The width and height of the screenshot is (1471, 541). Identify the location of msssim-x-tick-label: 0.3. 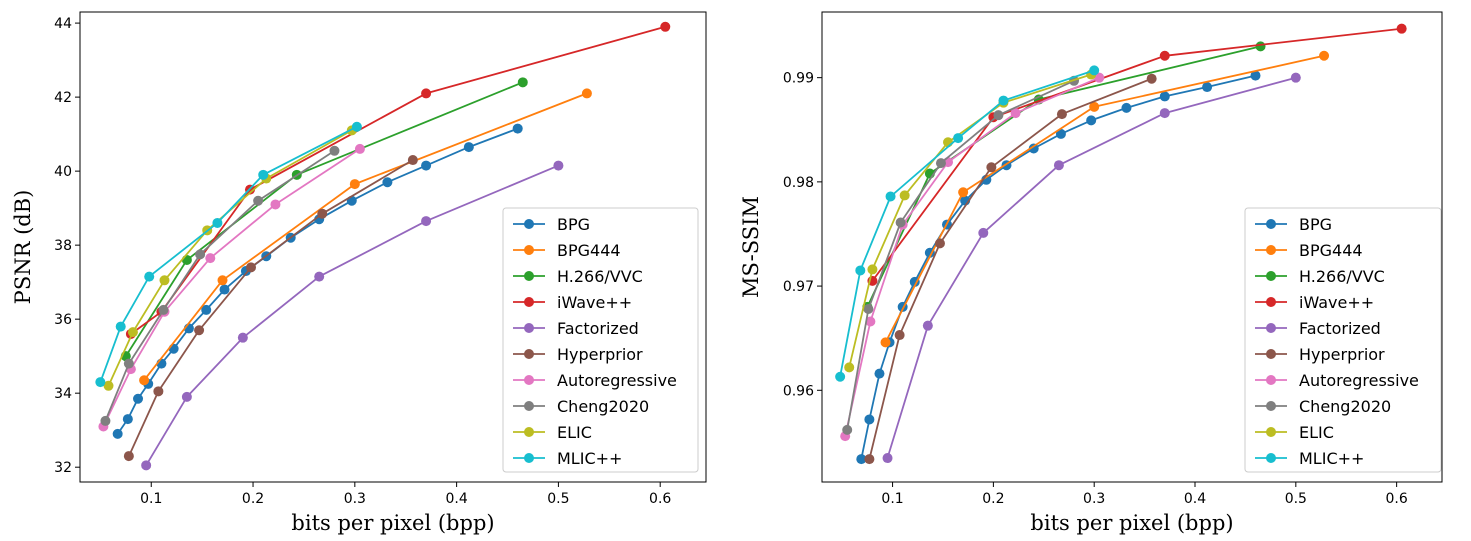
(1094, 499).